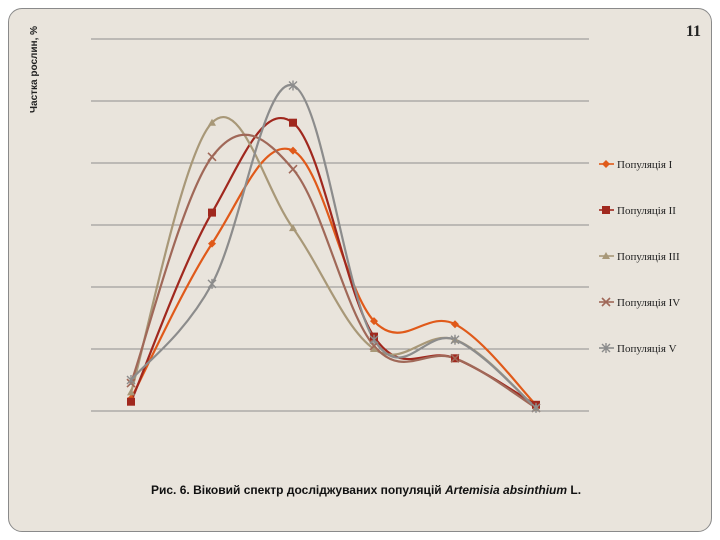  What do you see at coordinates (648, 303) in the screenshot?
I see `legend-label: Популяція IV` at bounding box center [648, 303].